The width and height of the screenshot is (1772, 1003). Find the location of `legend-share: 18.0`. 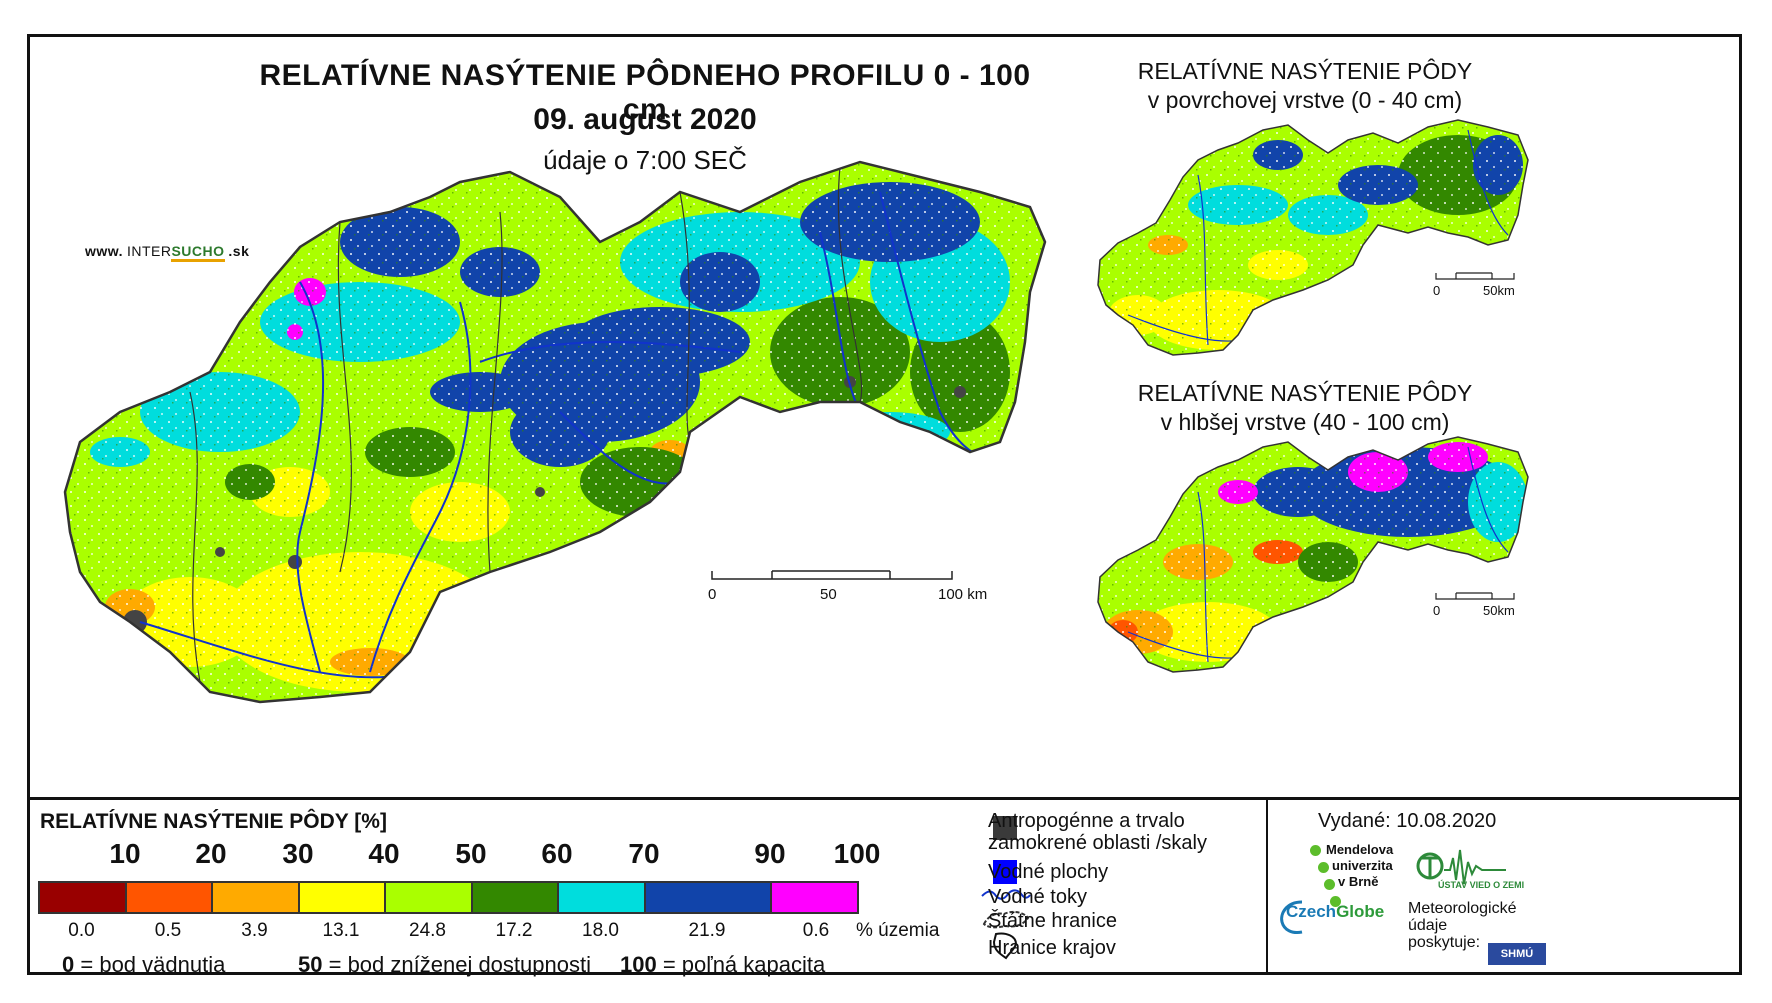

legend-share: 18.0 is located at coordinates (600, 930).